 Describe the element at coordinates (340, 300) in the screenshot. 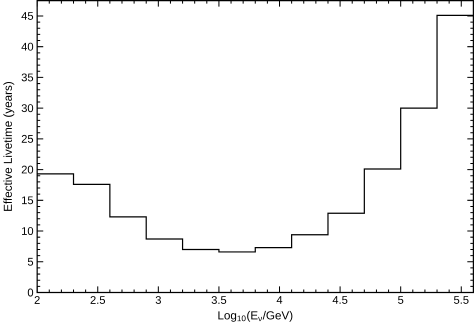

I see `x-tick-label: 4.5` at that location.